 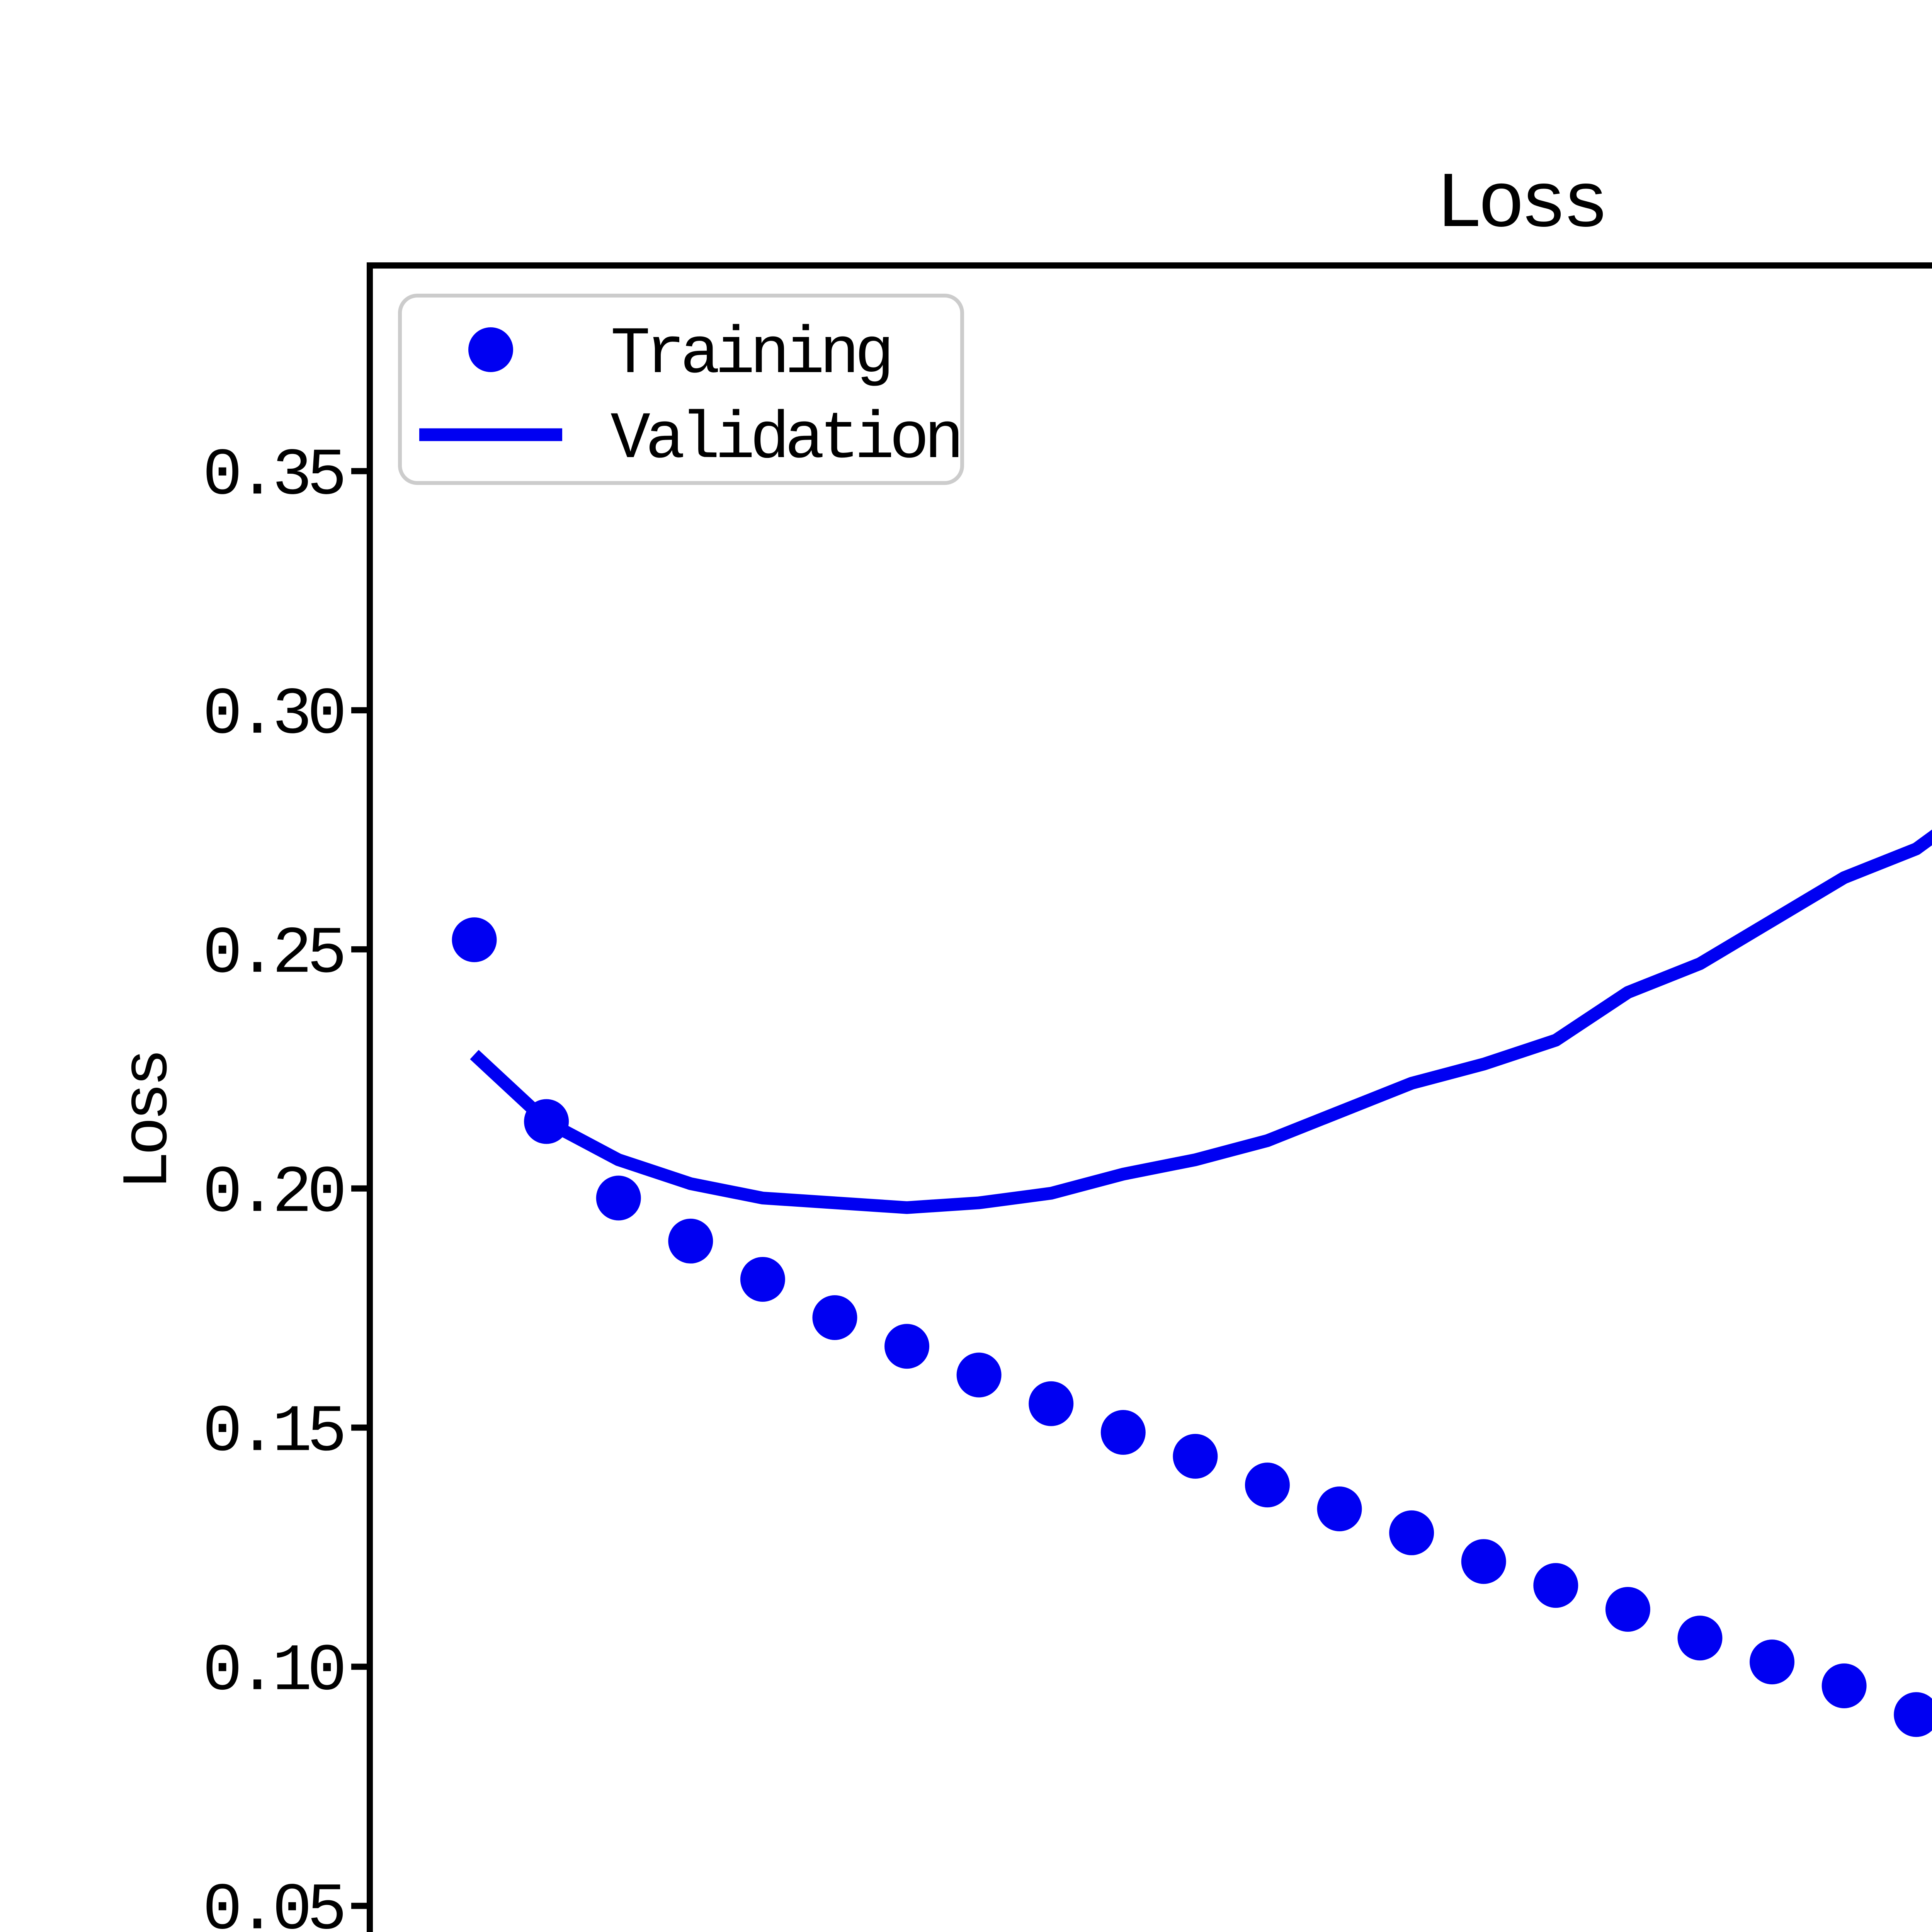 What do you see at coordinates (785, 439) in the screenshot?
I see `legend-validation-label: Validation` at bounding box center [785, 439].